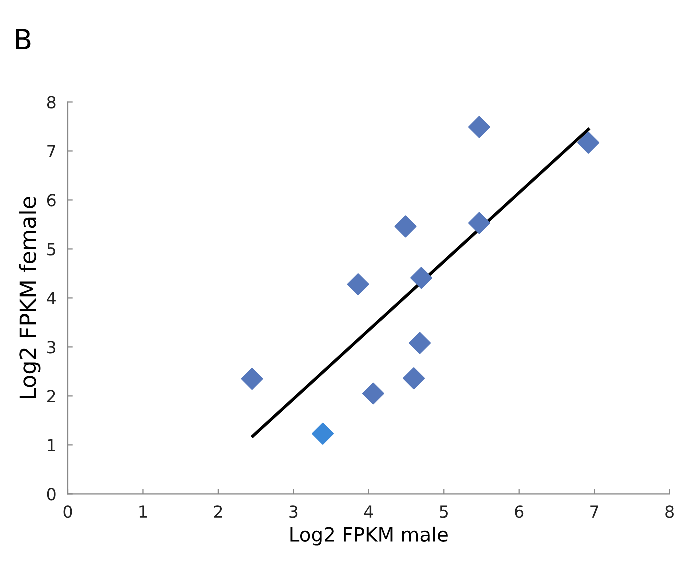 The width and height of the screenshot is (680, 568). What do you see at coordinates (51, 298) in the screenshot?
I see `y-tick-label: 4` at bounding box center [51, 298].